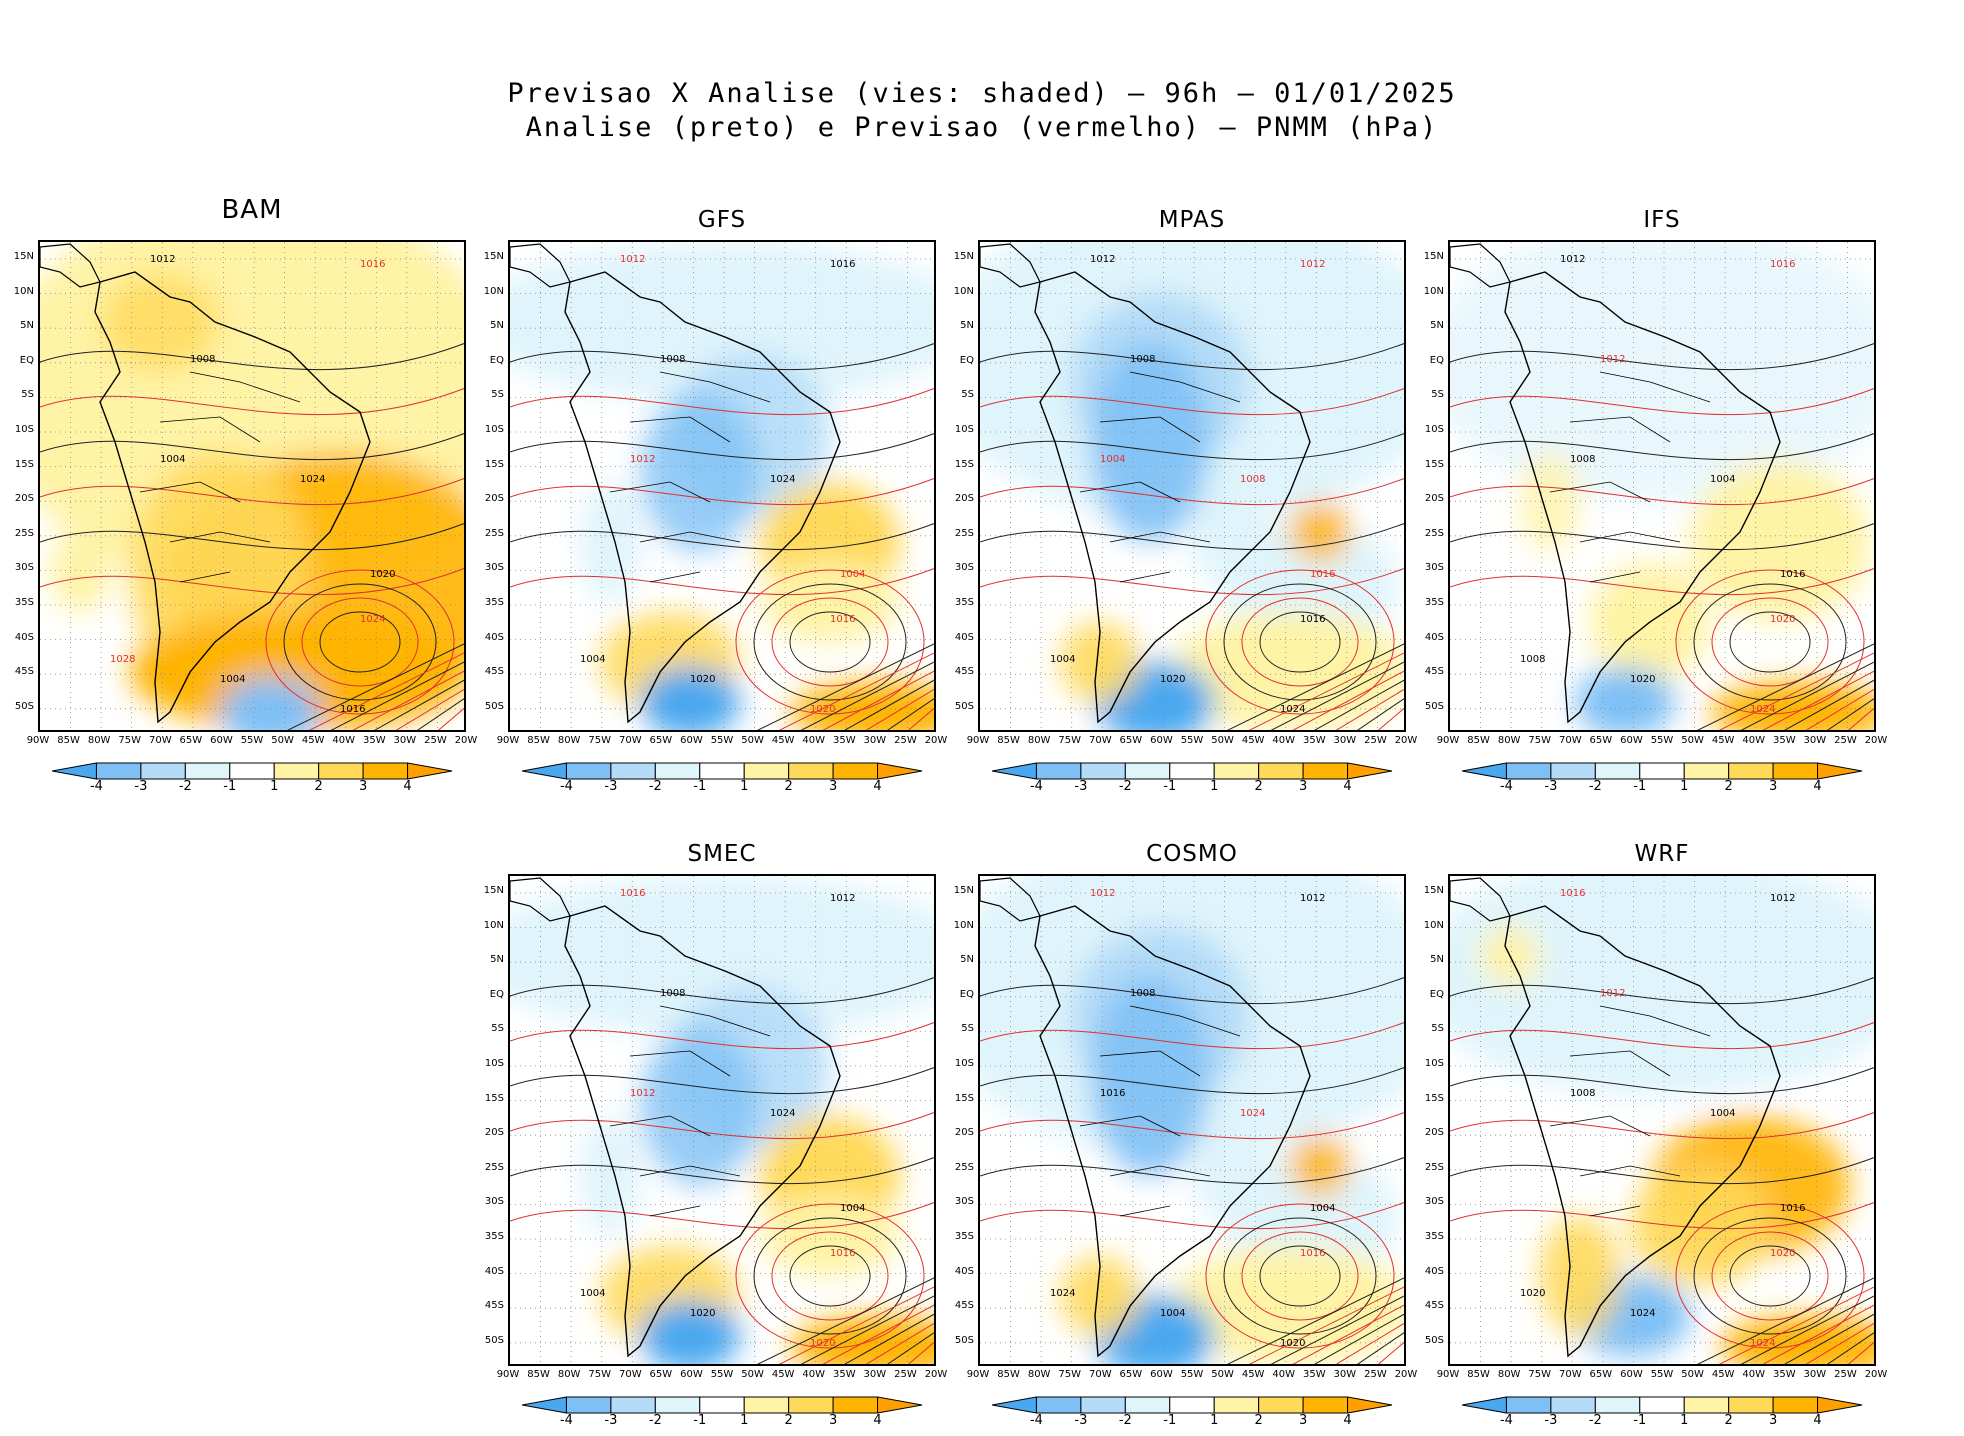  What do you see at coordinates (966, 360) in the screenshot?
I see `latitude-label: EQ` at bounding box center [966, 360].